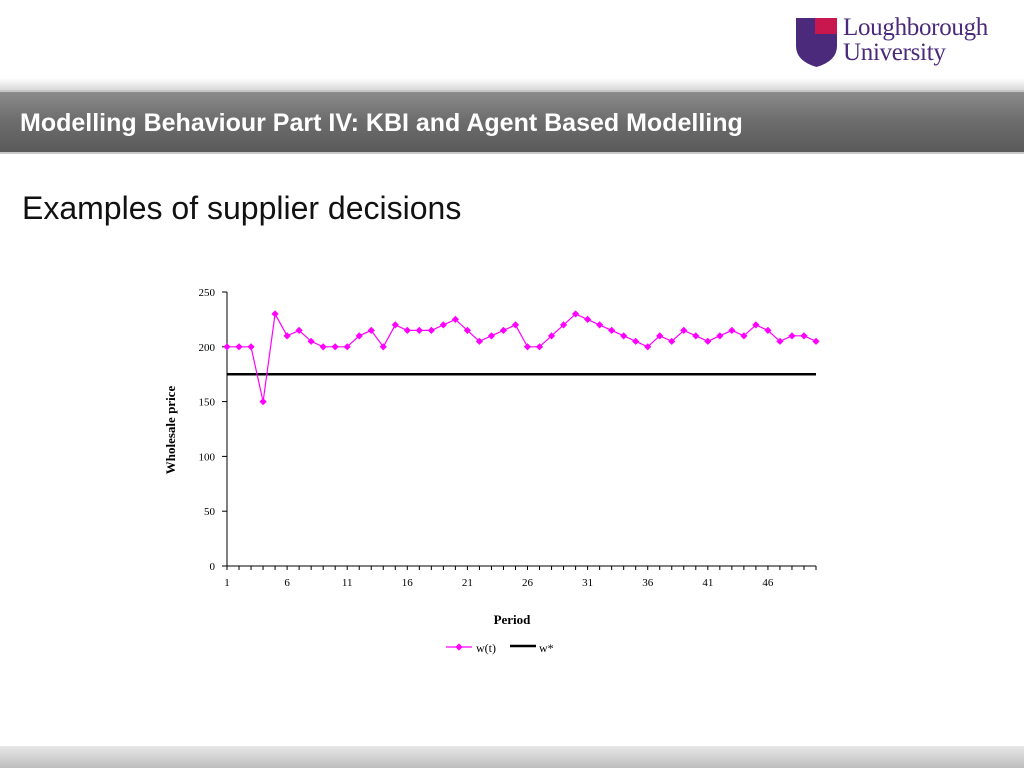 Image resolution: width=1024 pixels, height=768 pixels. Describe the element at coordinates (459, 647) in the screenshot. I see `legend-w-t-swatch-marker` at that location.